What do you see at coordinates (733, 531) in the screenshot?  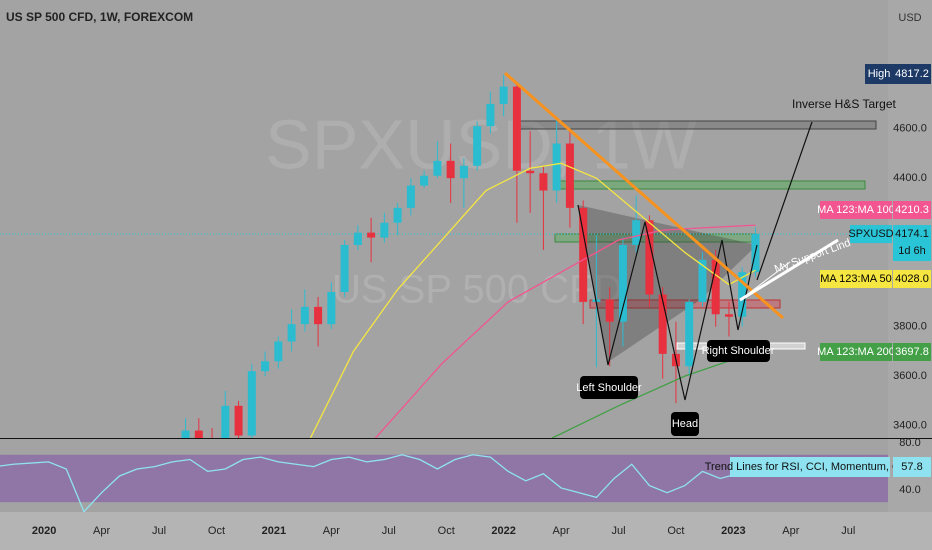 I see `x-tick-label: 2023` at bounding box center [733, 531].